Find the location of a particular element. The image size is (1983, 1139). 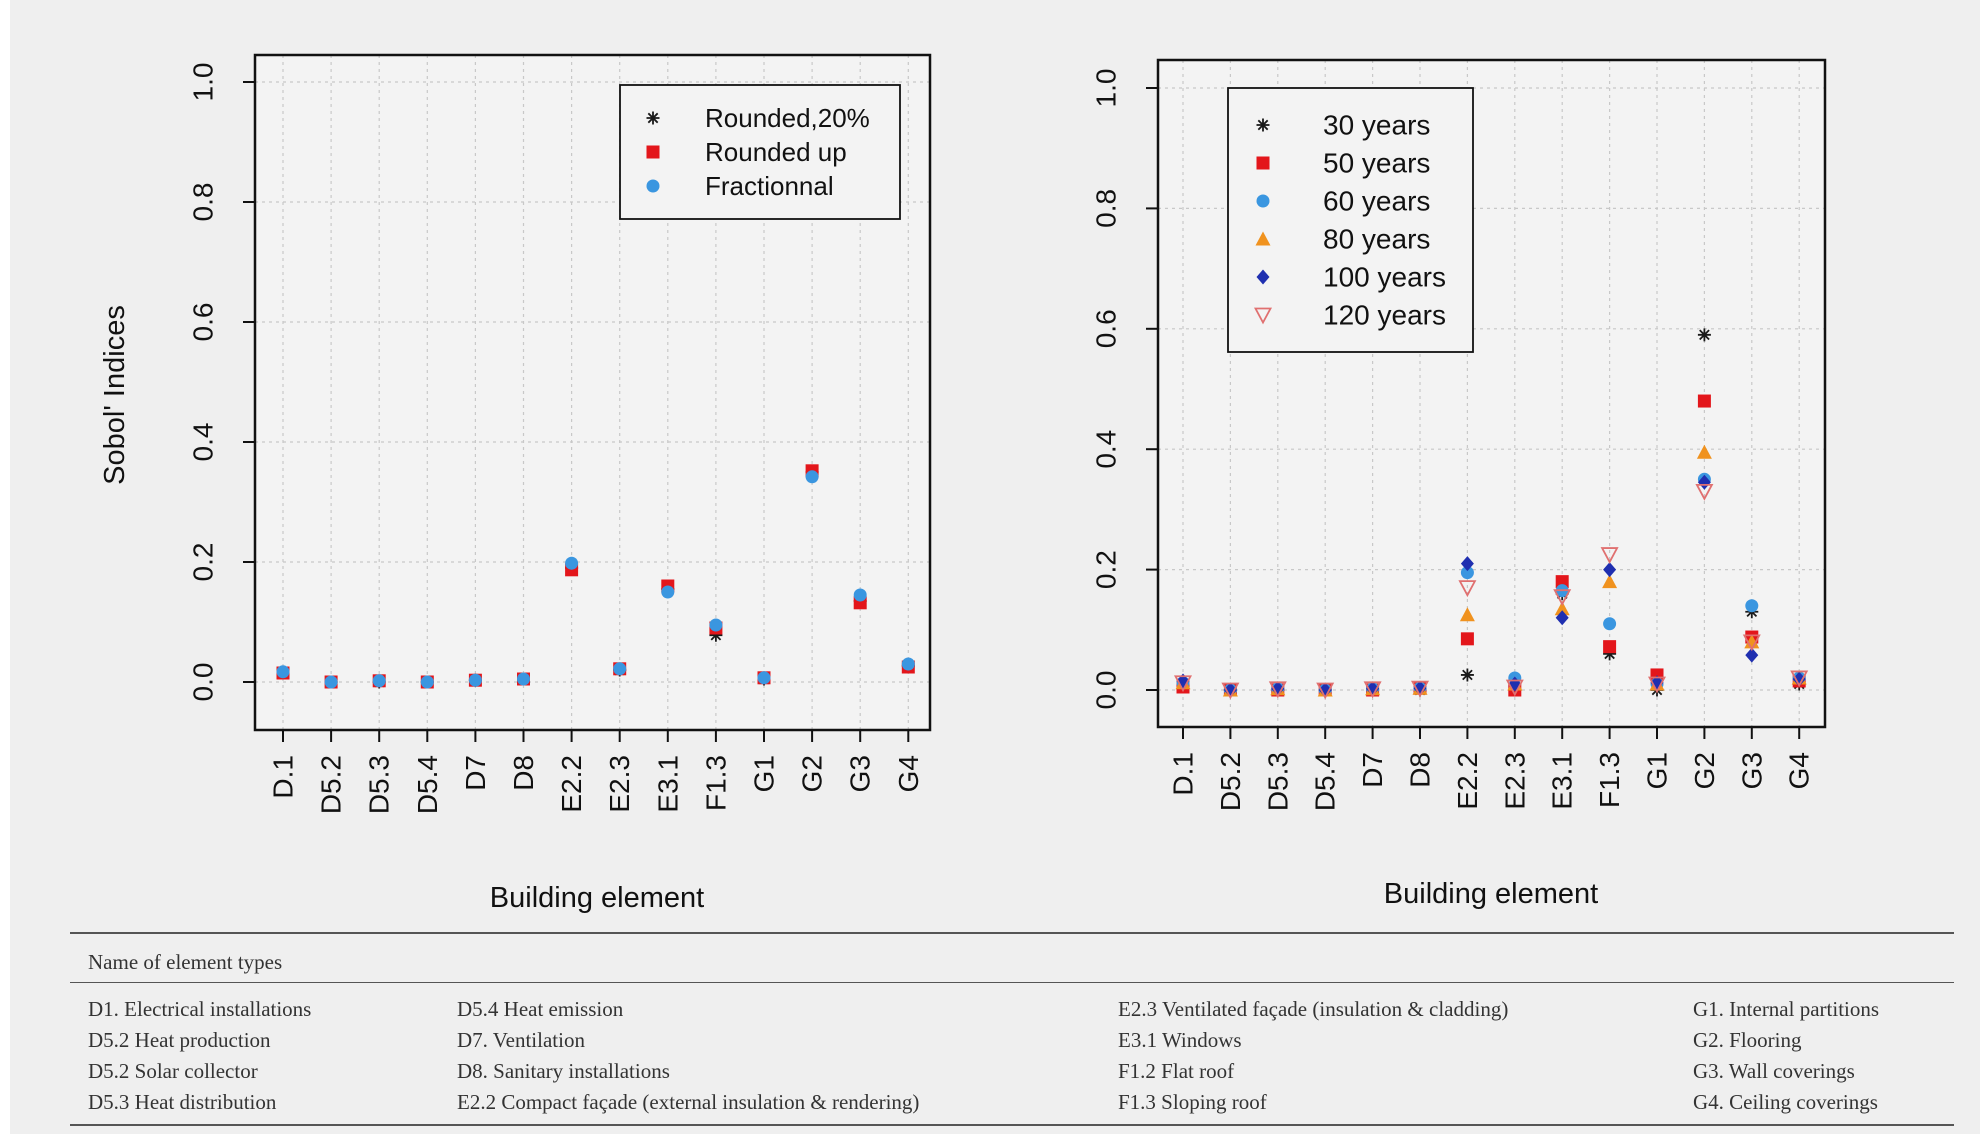

table-cell: D5.2 Solar collector is located at coordinates (173, 1071).